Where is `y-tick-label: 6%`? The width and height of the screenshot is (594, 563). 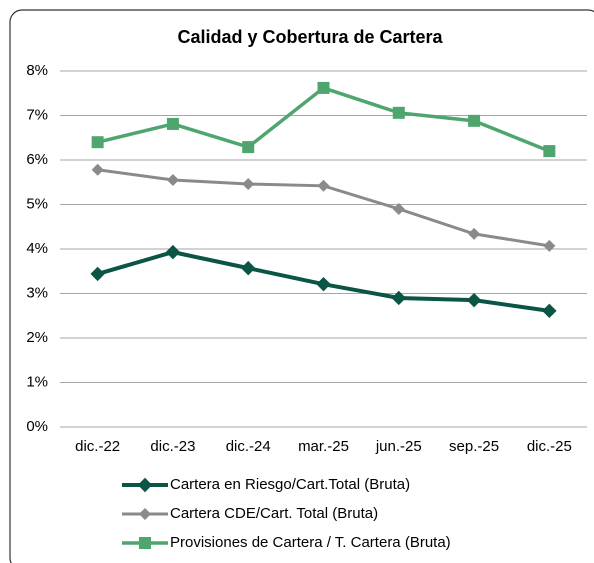
y-tick-label: 6% is located at coordinates (37, 159).